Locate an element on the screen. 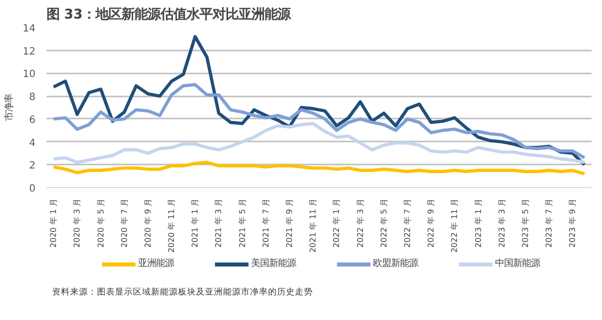 The height and width of the screenshot is (320, 602). y-tick-label: 4 is located at coordinates (32, 143).